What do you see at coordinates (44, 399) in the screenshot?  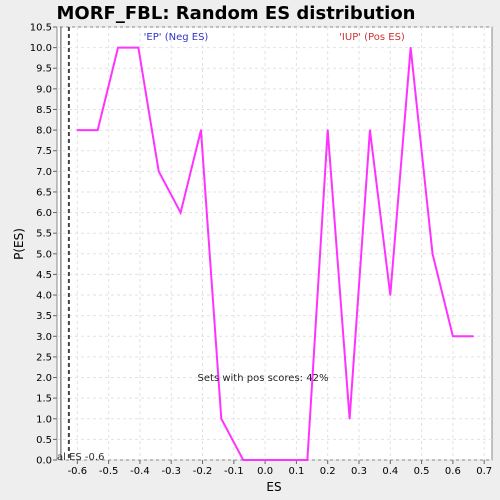 I see `y-tick-label: 1.5` at bounding box center [44, 399].